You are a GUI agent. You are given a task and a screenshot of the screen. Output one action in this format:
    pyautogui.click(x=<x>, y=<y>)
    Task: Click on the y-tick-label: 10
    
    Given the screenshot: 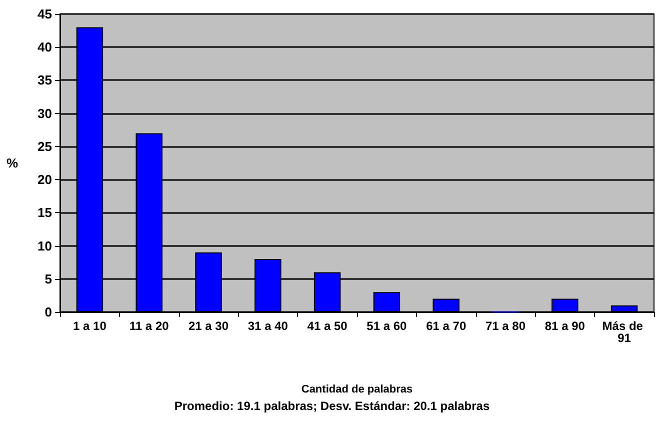 What is the action you would take?
    pyautogui.click(x=45, y=246)
    